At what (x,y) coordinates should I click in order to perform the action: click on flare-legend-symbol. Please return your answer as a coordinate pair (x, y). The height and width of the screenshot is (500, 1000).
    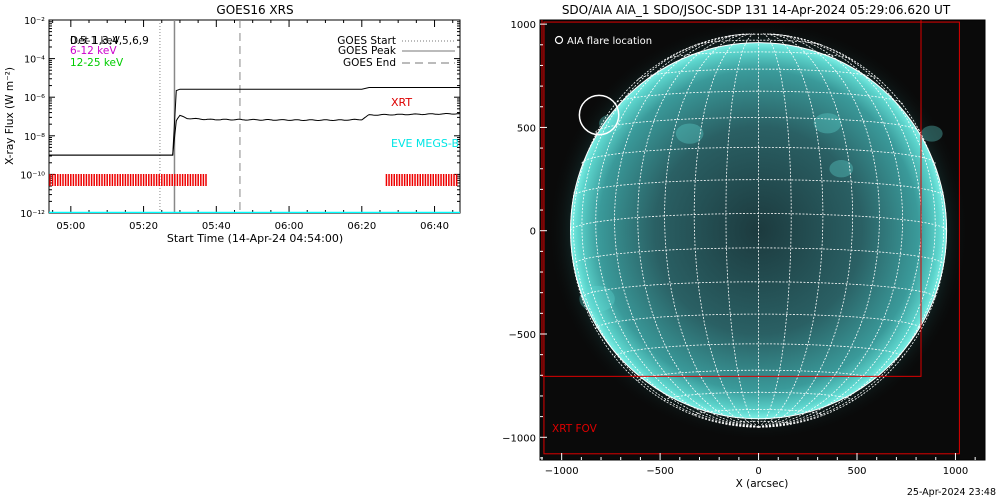
    Looking at the image, I should click on (559, 40).